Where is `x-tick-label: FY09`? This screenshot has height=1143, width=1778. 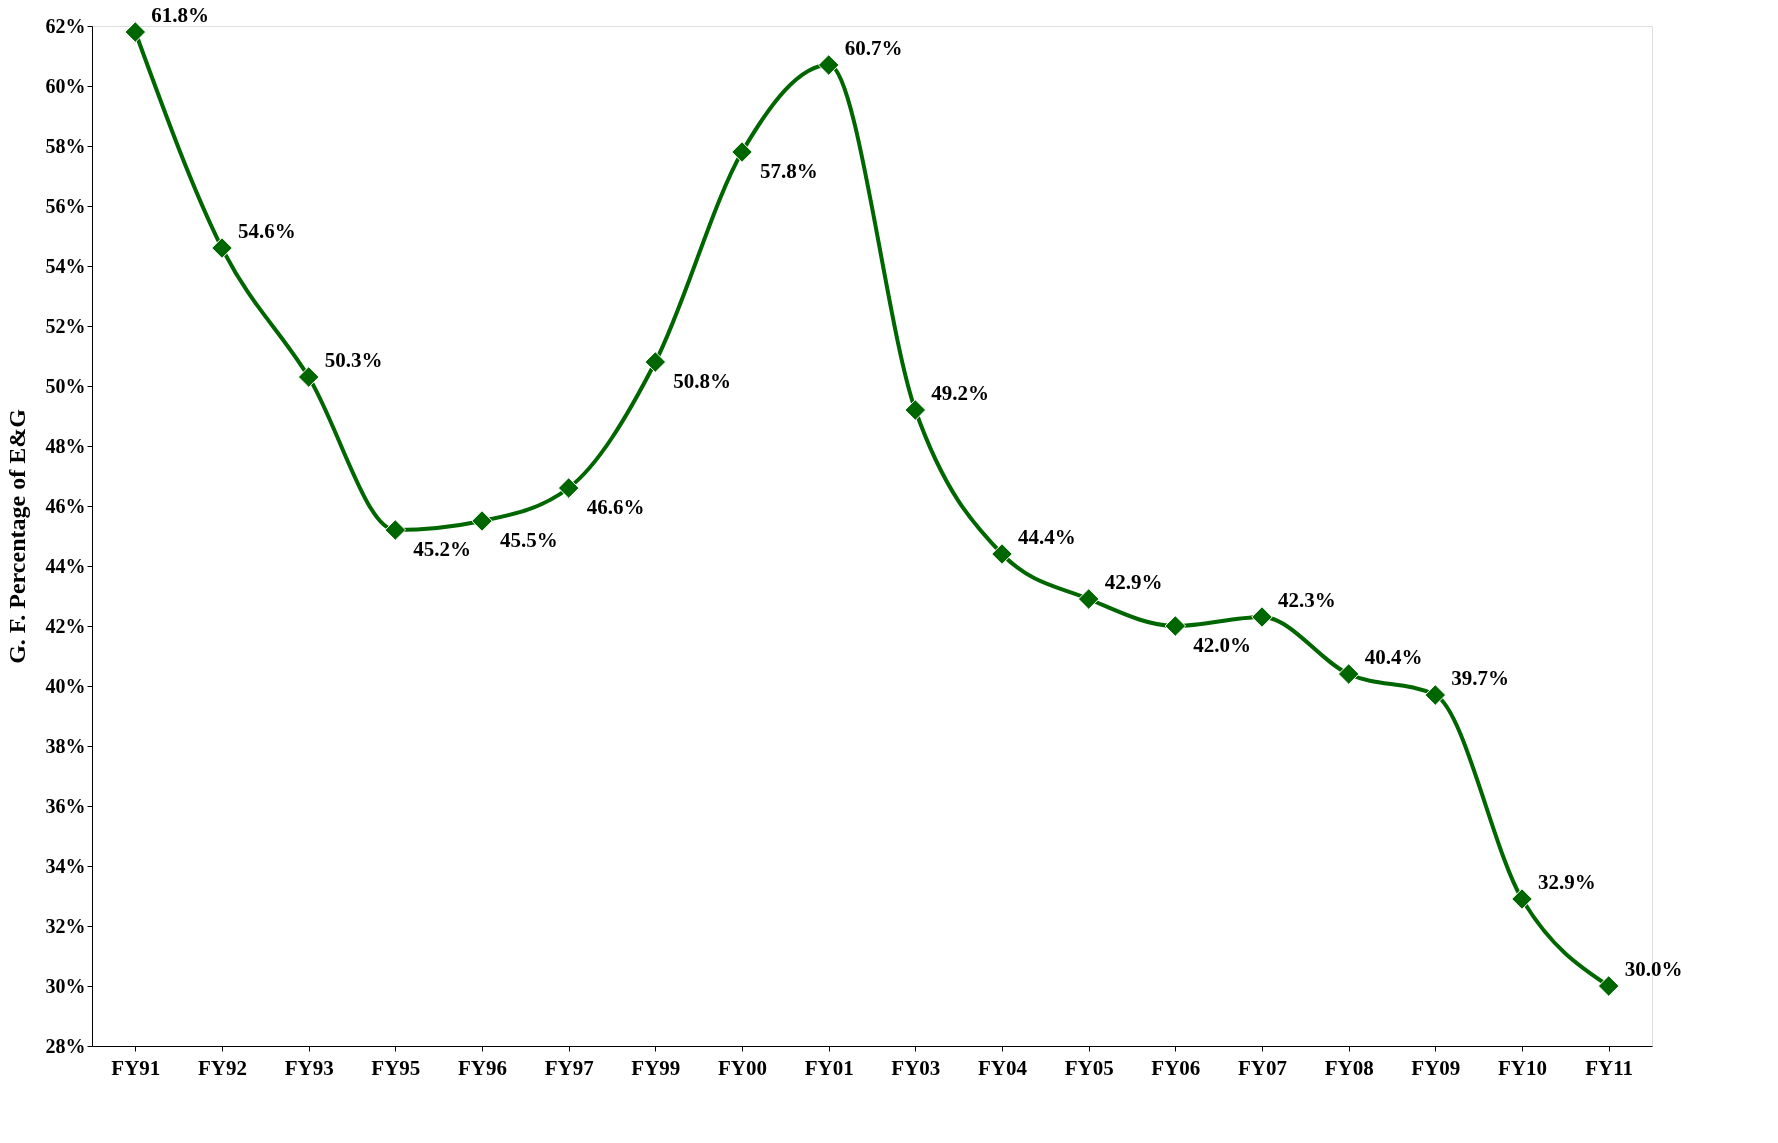 x-tick-label: FY09 is located at coordinates (1436, 1067).